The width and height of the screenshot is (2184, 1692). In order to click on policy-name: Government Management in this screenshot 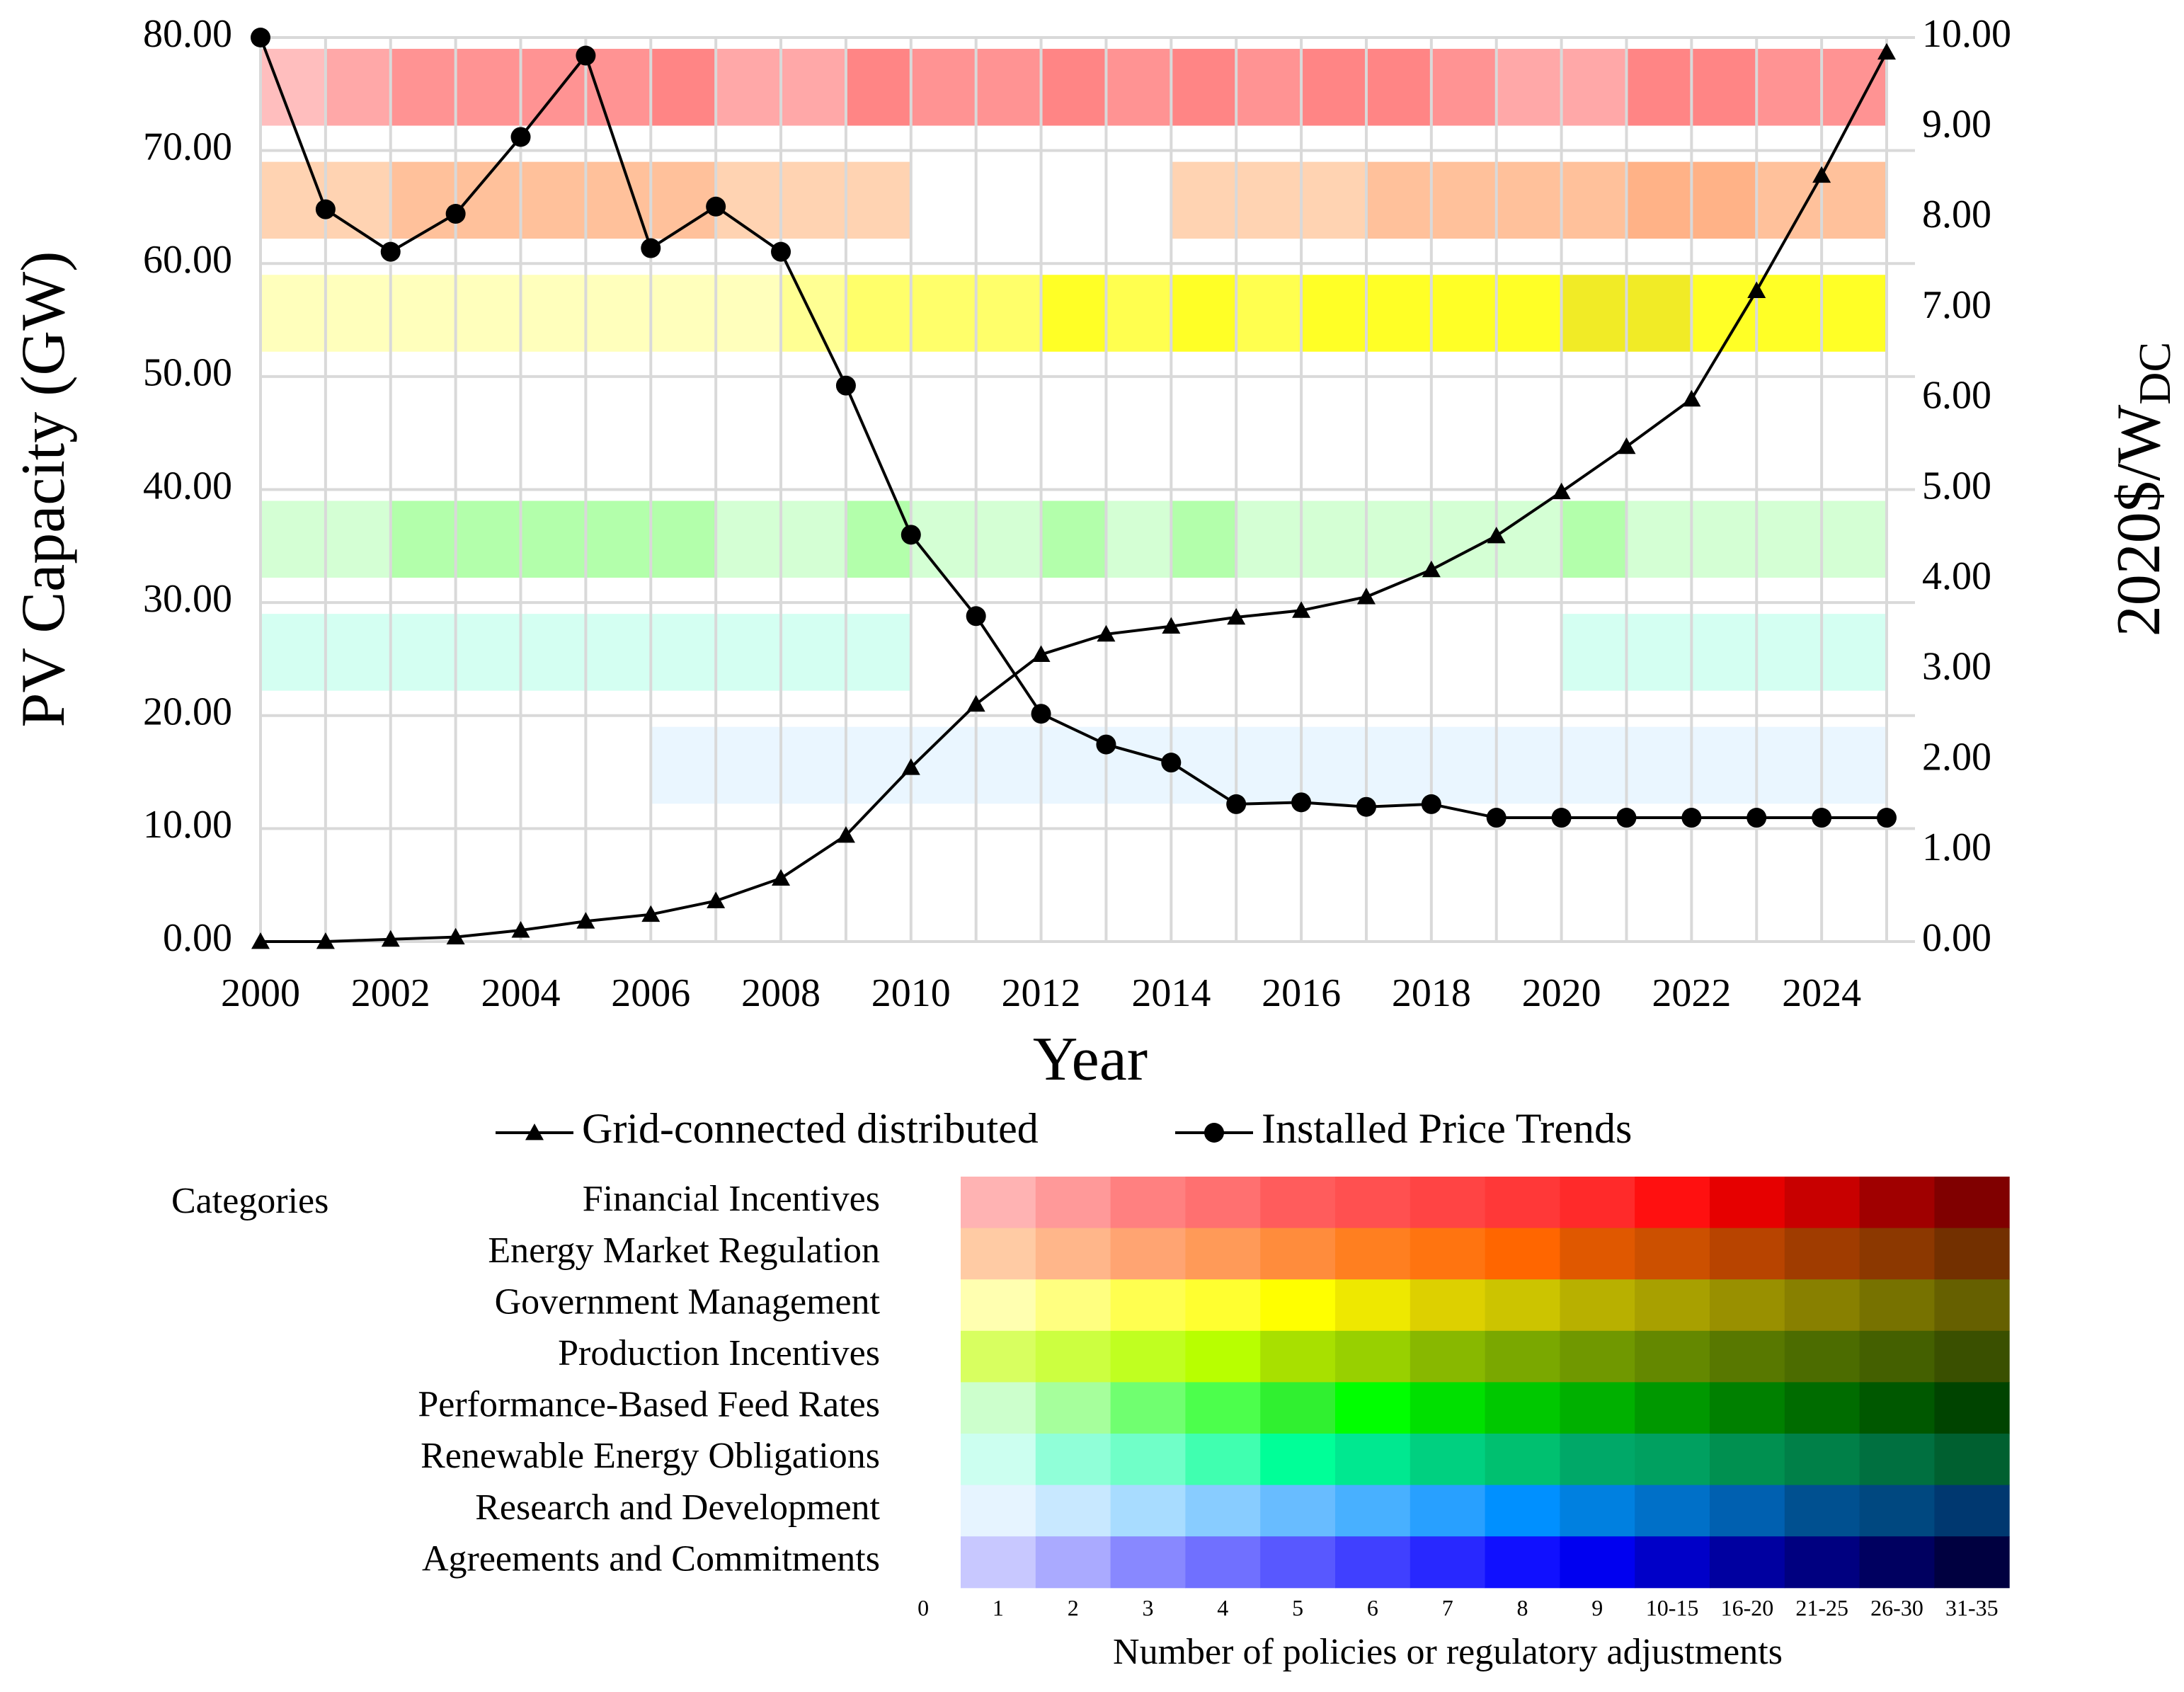, I will do `click(688, 1301)`.